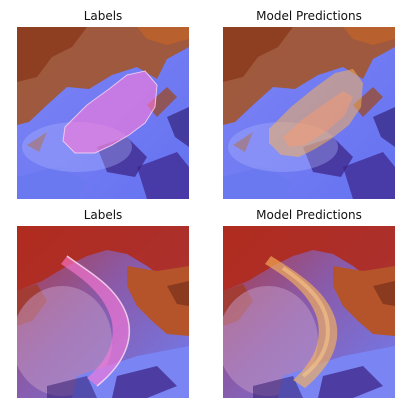 The height and width of the screenshot is (398, 398). What do you see at coordinates (309, 215) in the screenshot?
I see `panel-title-bottom-right: Model Predictions` at bounding box center [309, 215].